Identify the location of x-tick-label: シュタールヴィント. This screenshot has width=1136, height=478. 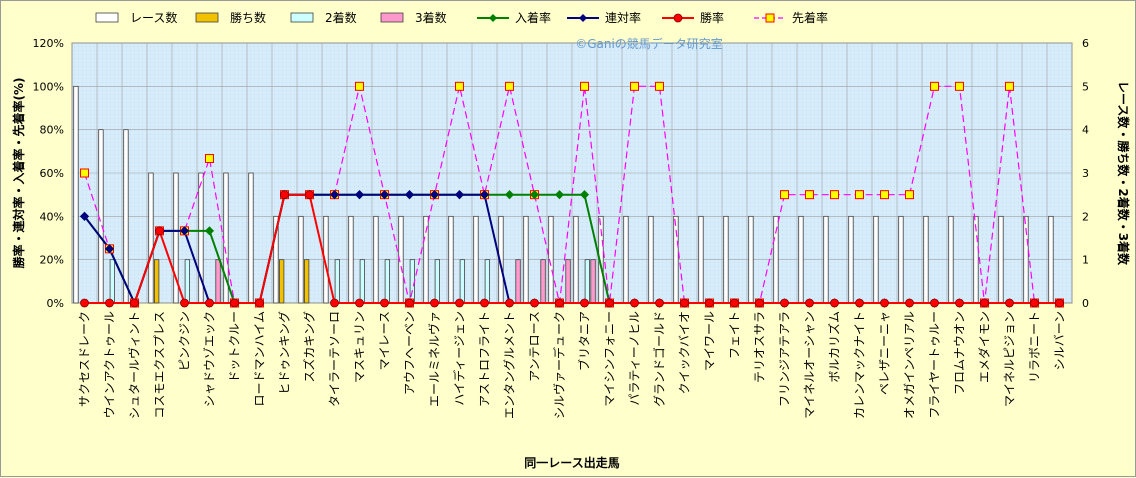
(134, 365).